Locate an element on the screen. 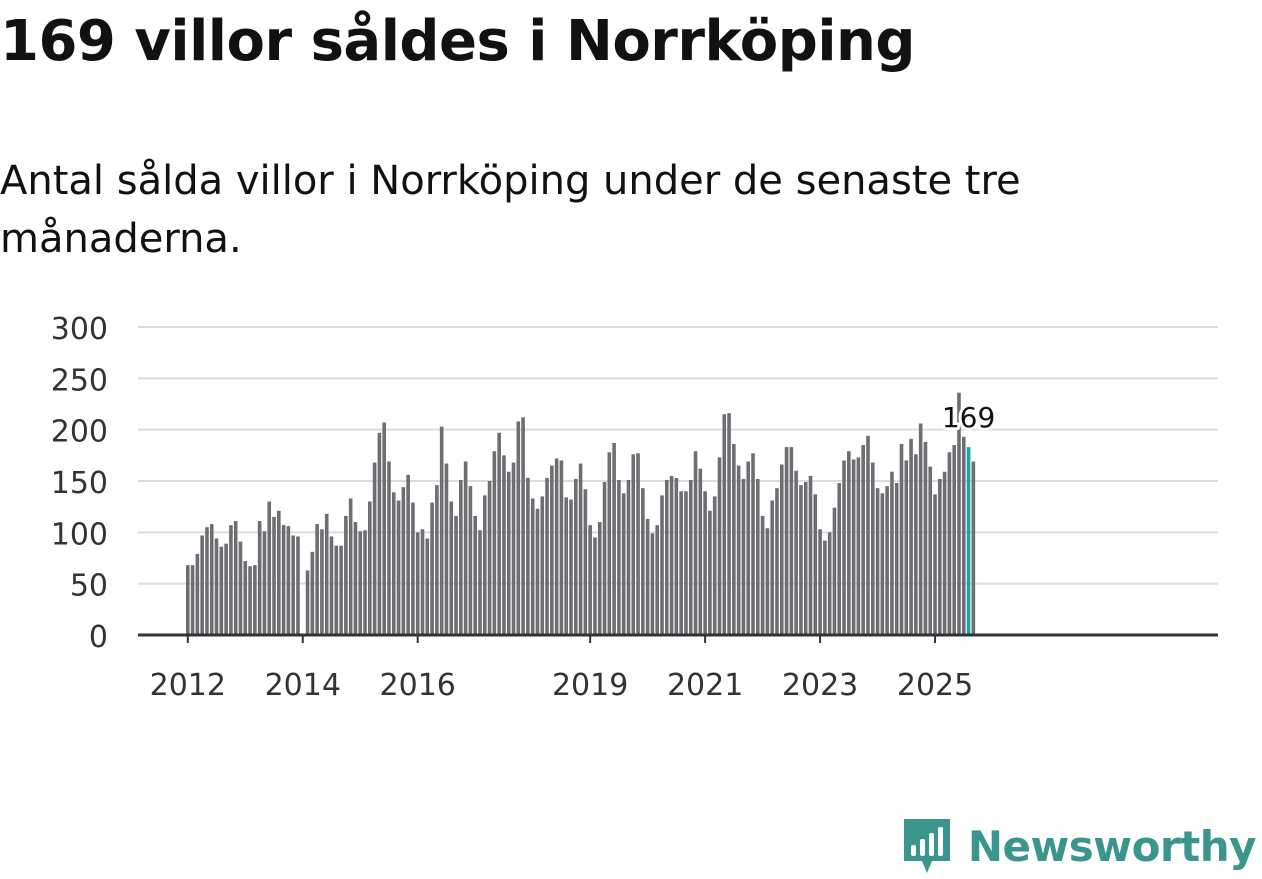 The height and width of the screenshot is (879, 1262). x-tick-label: 2025 is located at coordinates (935, 685).